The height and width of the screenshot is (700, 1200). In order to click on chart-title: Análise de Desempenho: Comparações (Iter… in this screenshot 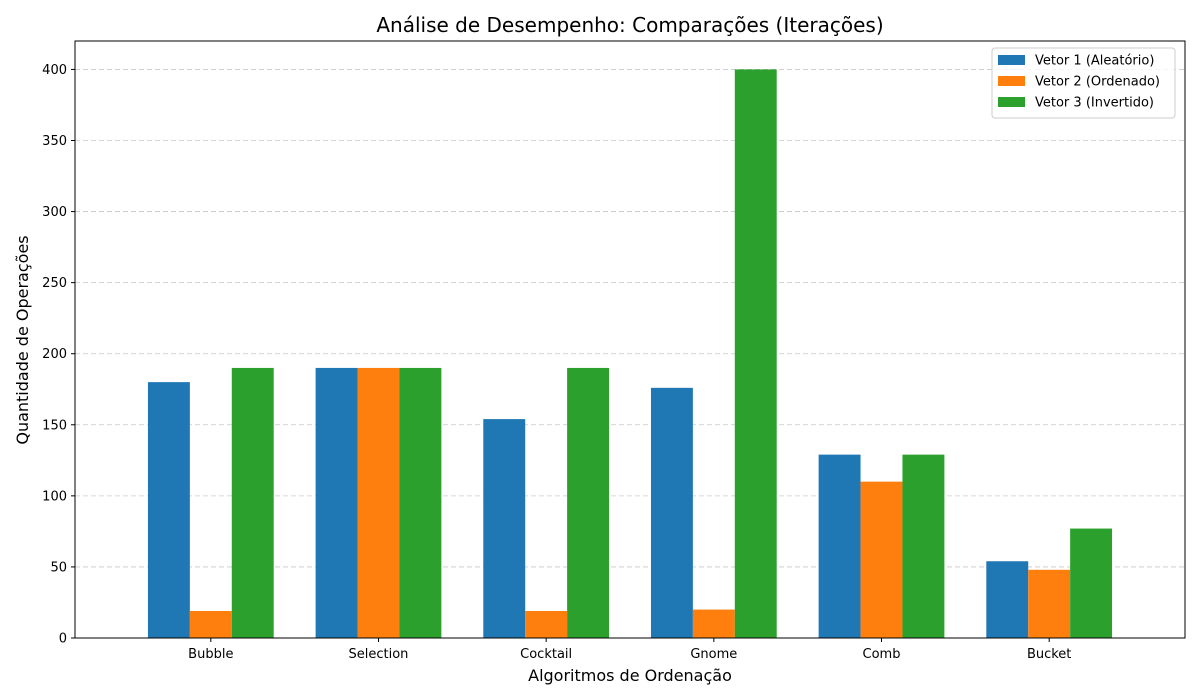, I will do `click(629, 25)`.